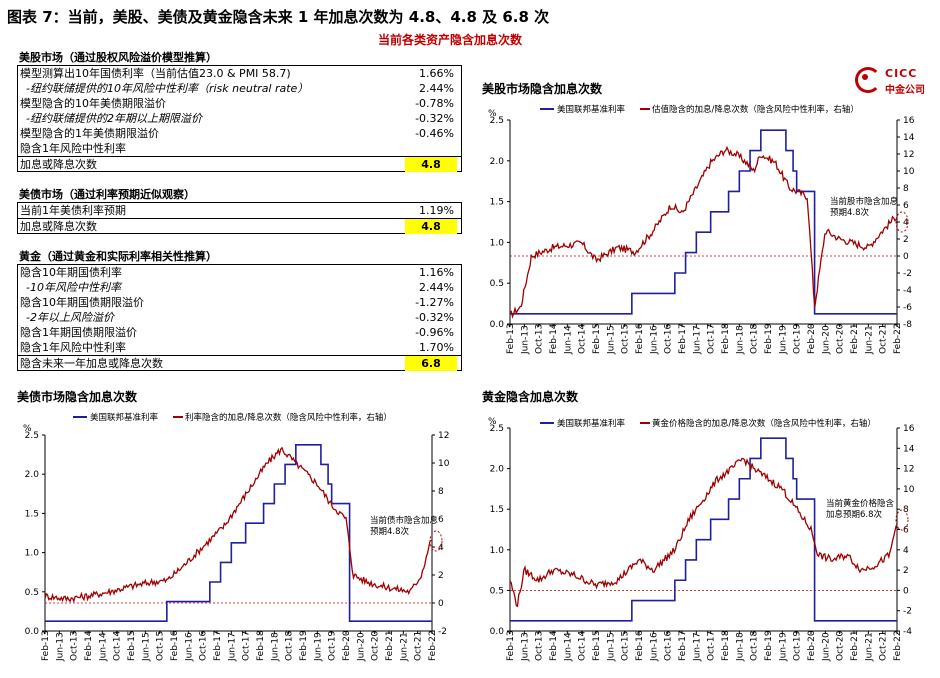 The height and width of the screenshot is (678, 940). What do you see at coordinates (155, 73) in the screenshot?
I see `row-label: 模型测算出10年国债利率（当前估值23.0 & PMI 58.7)` at bounding box center [155, 73].